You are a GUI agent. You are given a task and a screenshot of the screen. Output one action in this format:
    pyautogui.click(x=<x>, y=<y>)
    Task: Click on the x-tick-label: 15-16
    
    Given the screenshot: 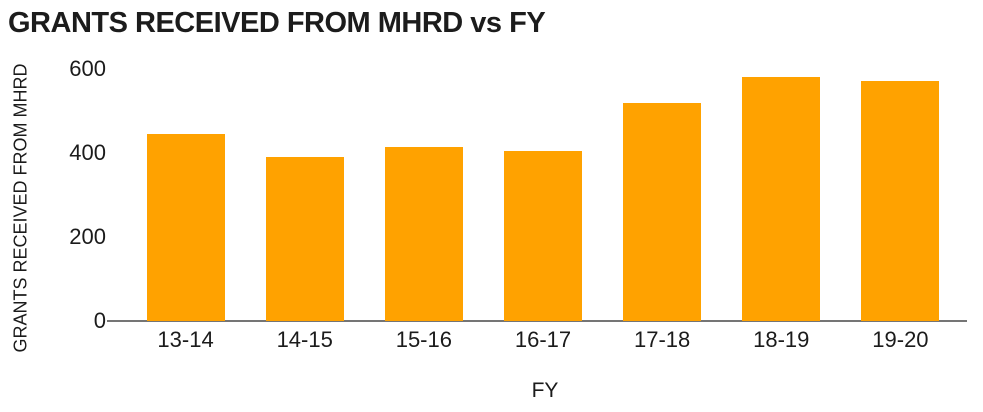 What is the action you would take?
    pyautogui.click(x=423, y=339)
    